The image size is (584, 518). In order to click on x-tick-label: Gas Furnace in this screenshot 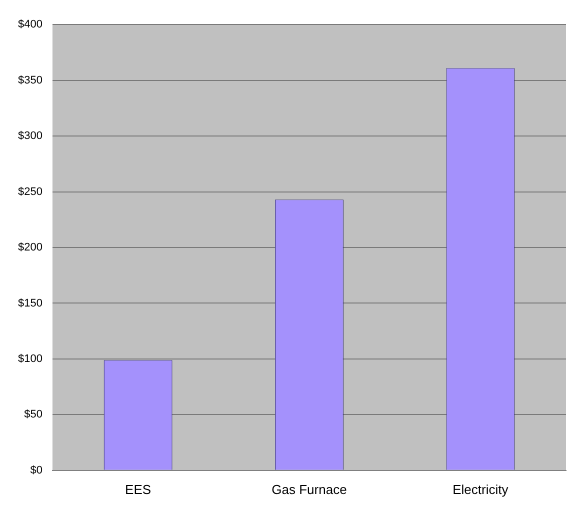, I will do `click(309, 489)`.